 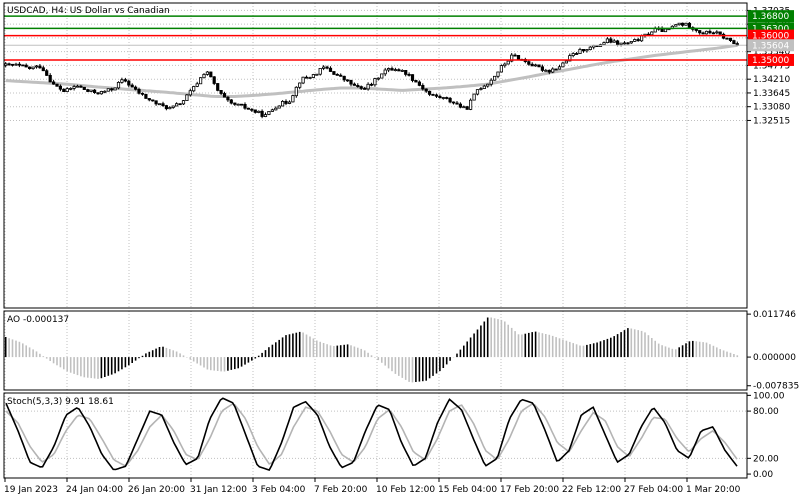 I want to click on price-tag-label: 1.35000, so click(x=770, y=61).